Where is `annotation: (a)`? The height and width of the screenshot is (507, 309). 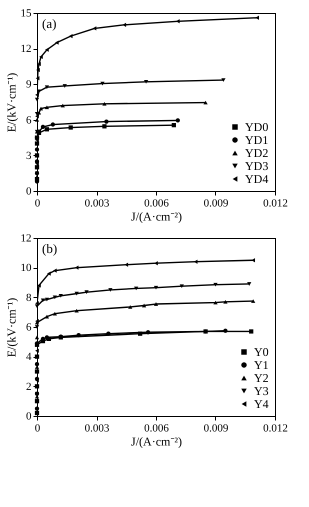
annotation: (a) is located at coordinates (49, 23).